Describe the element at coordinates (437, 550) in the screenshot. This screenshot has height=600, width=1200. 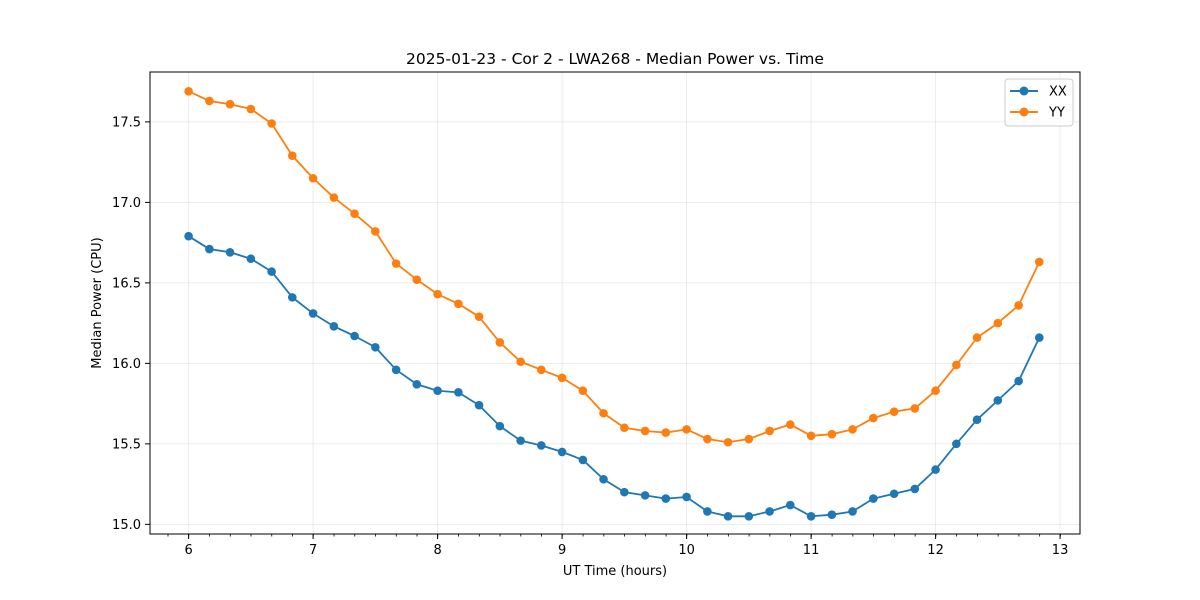
I see `x-tick-label: 8` at that location.